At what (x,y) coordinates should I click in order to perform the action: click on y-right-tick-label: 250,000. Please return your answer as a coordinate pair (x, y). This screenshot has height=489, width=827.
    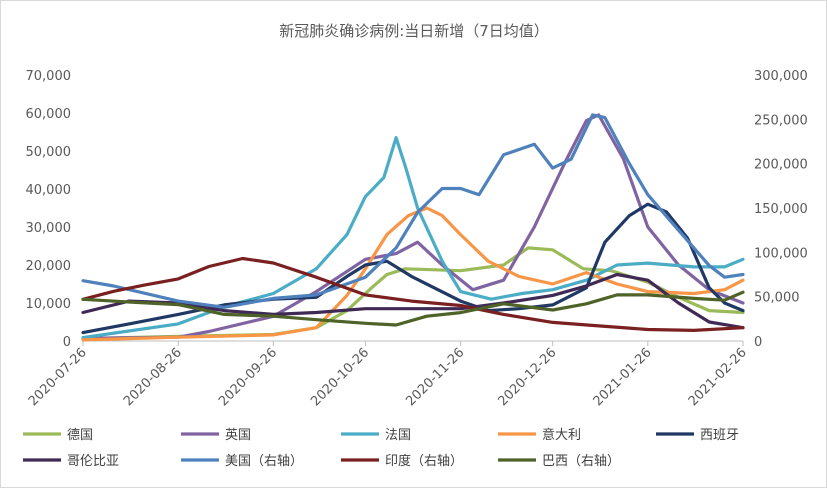
    Looking at the image, I should click on (781, 120).